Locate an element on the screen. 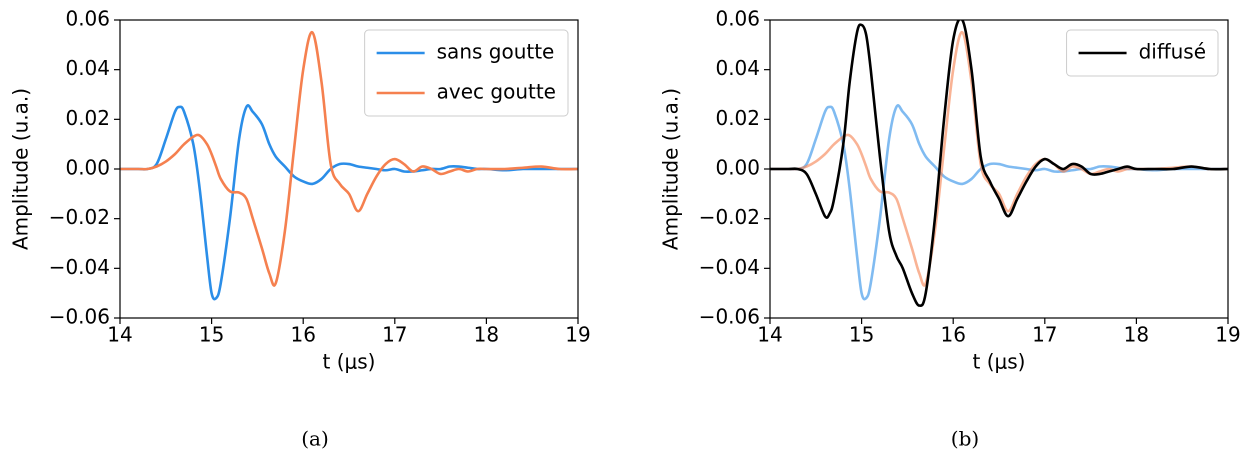 This screenshot has width=1257, height=457. legend-label: sans goutte is located at coordinates (496, 52).